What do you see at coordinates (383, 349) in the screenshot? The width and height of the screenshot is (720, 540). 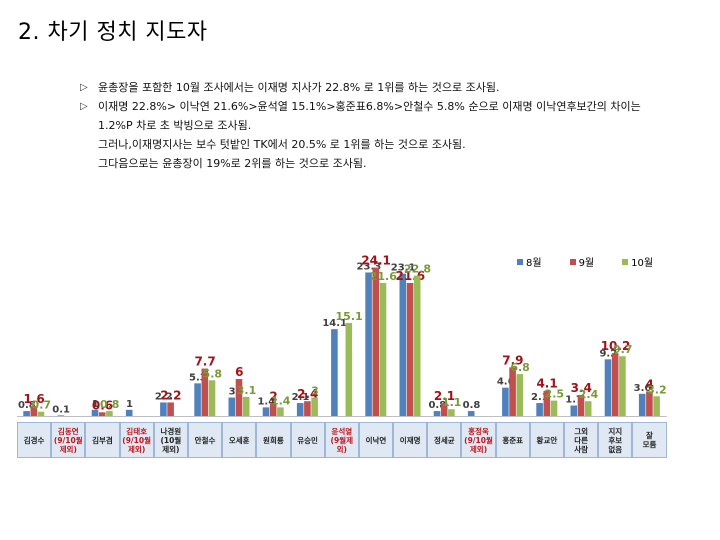 I see `bar-10월-10` at bounding box center [383, 349].